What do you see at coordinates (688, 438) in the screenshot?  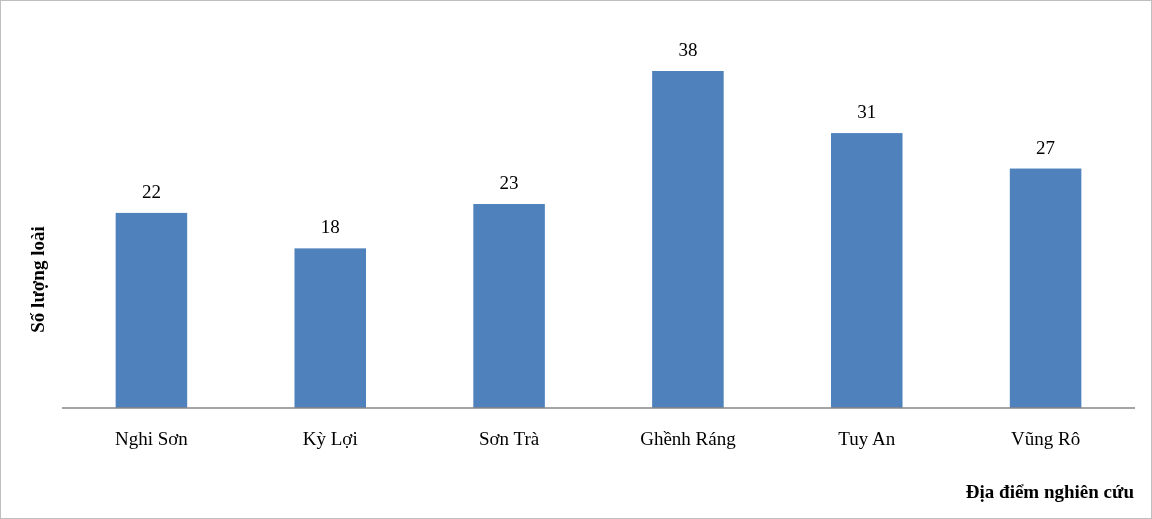 I see `x-tick-label: Ghềnh Ráng` at bounding box center [688, 438].